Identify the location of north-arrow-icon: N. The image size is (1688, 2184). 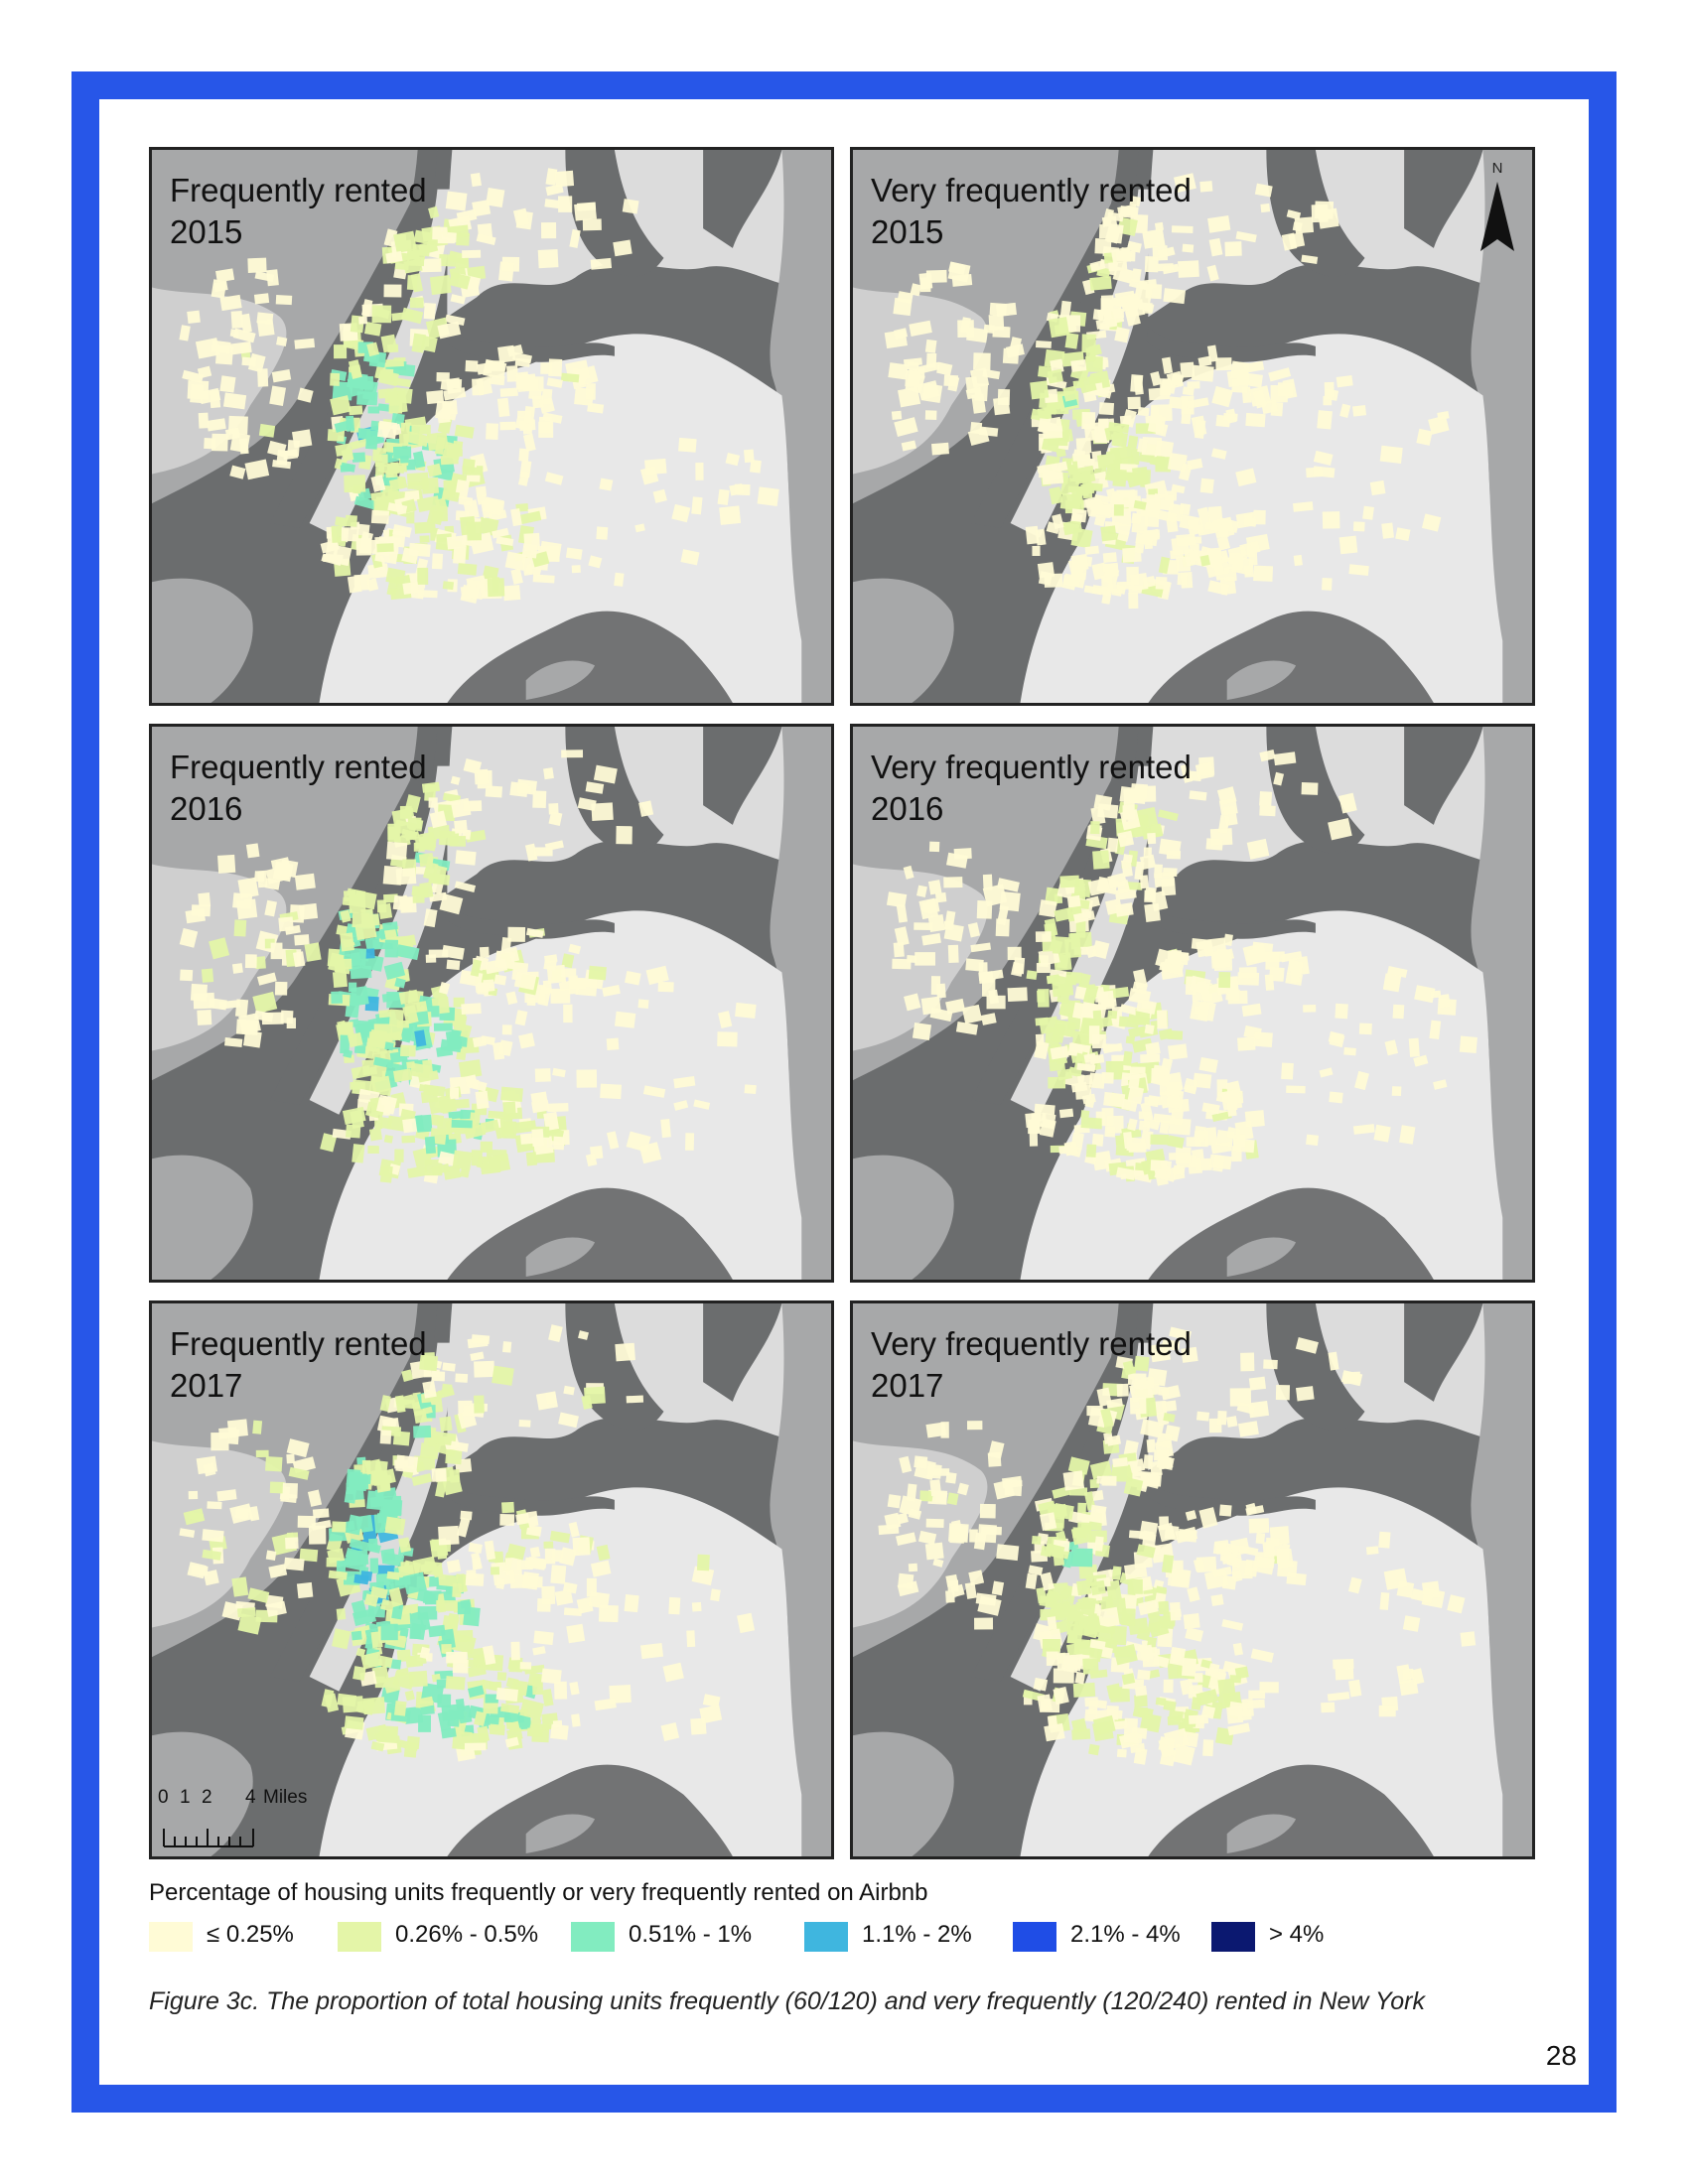
(1497, 209).